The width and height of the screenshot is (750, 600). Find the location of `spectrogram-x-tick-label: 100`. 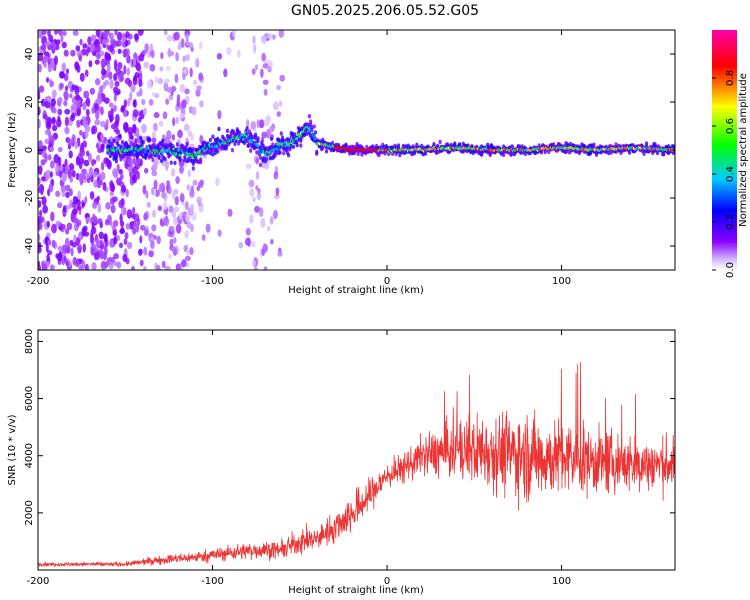

spectrogram-x-tick-label: 100 is located at coordinates (561, 281).